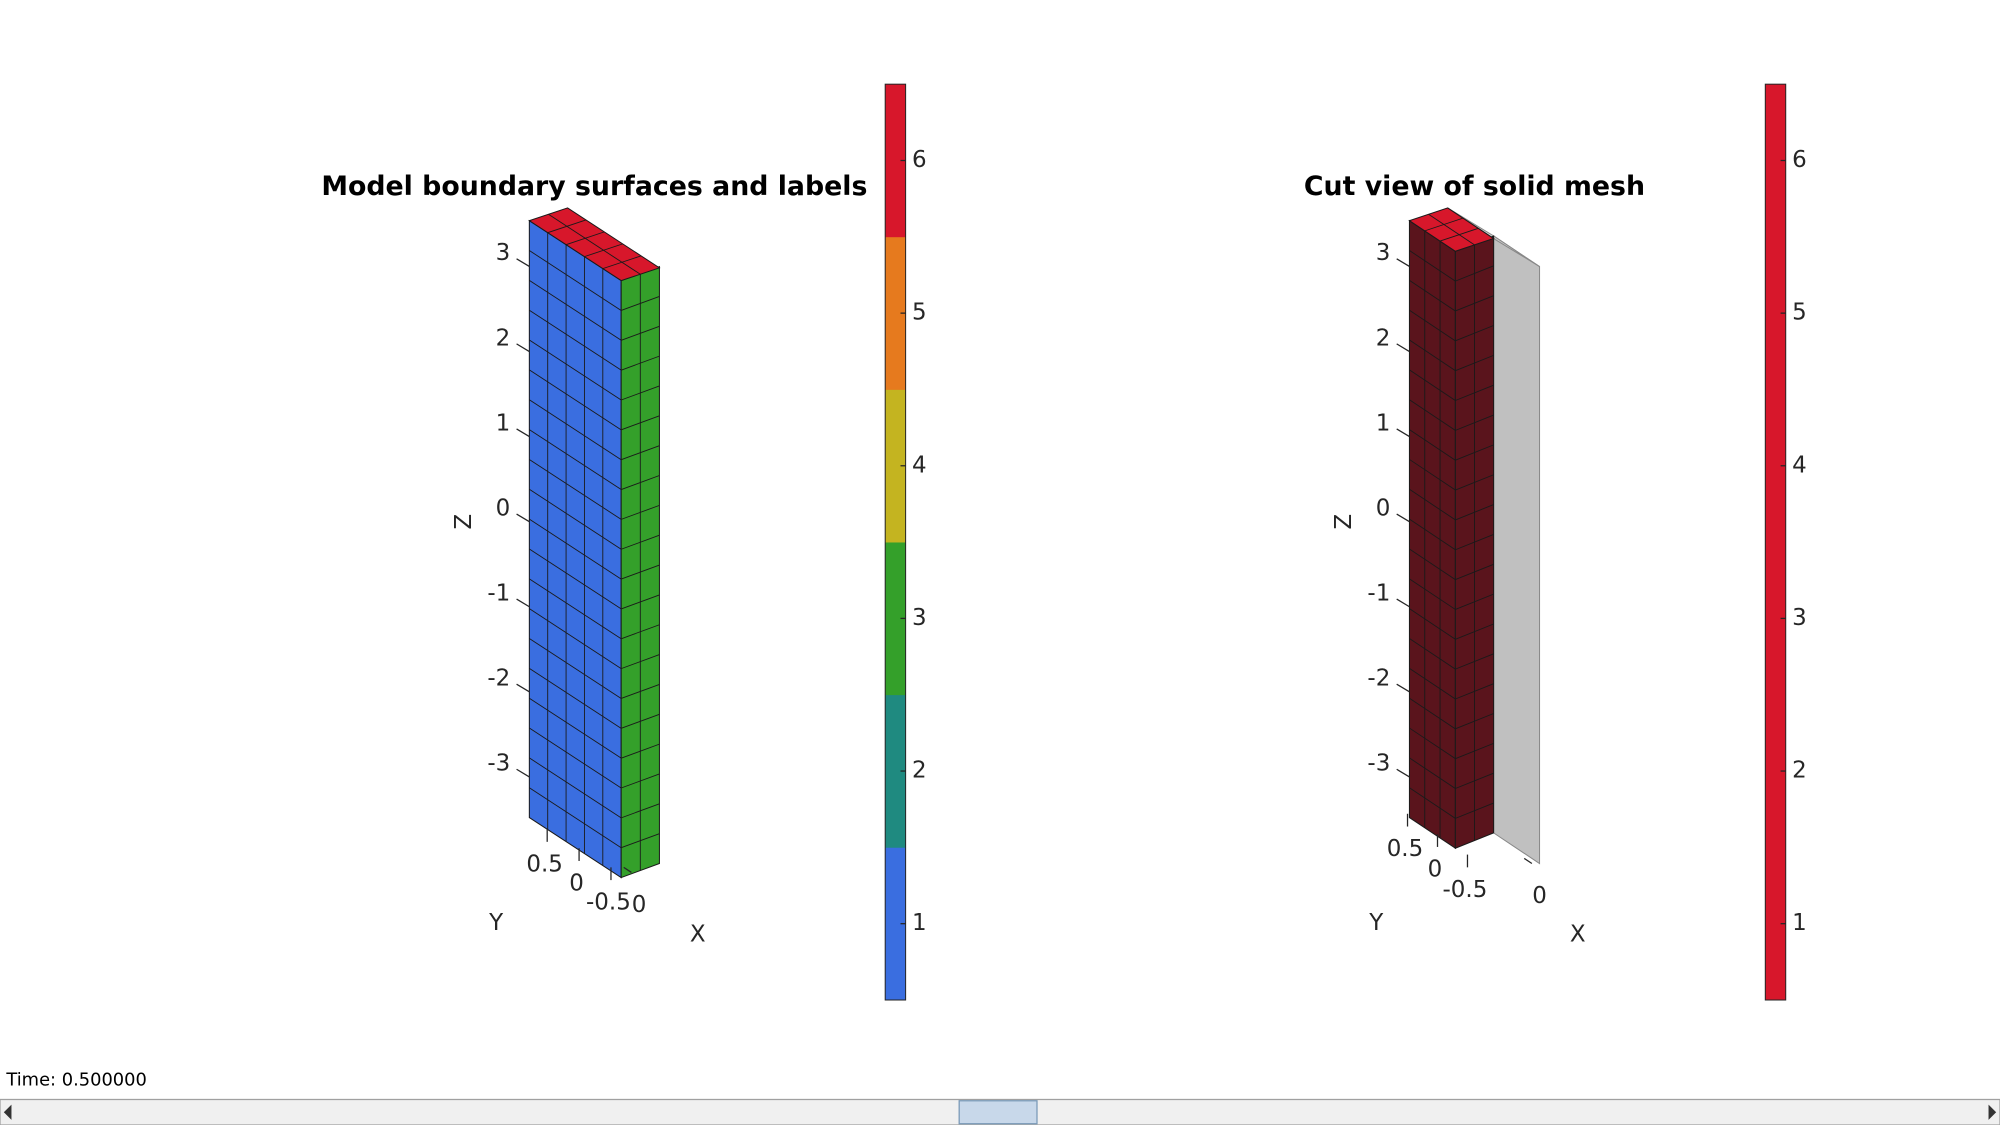 This screenshot has height=1125, width=2000. I want to click on axes-title: Cut view of solid mesh, so click(1474, 186).